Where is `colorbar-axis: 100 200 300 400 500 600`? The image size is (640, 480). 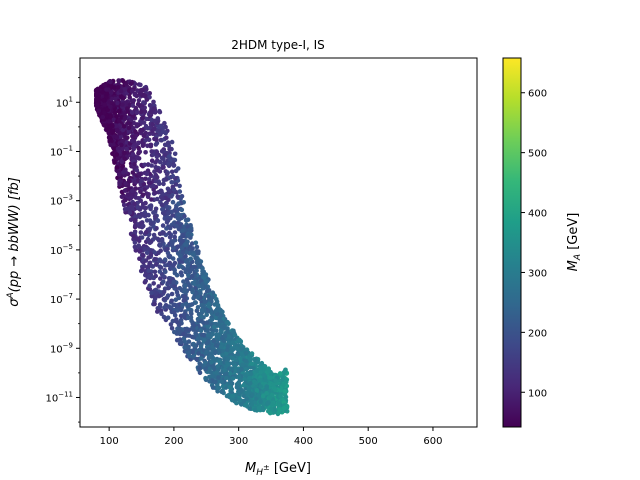 colorbar-axis: 100 200 300 400 500 600 is located at coordinates (534, 244).